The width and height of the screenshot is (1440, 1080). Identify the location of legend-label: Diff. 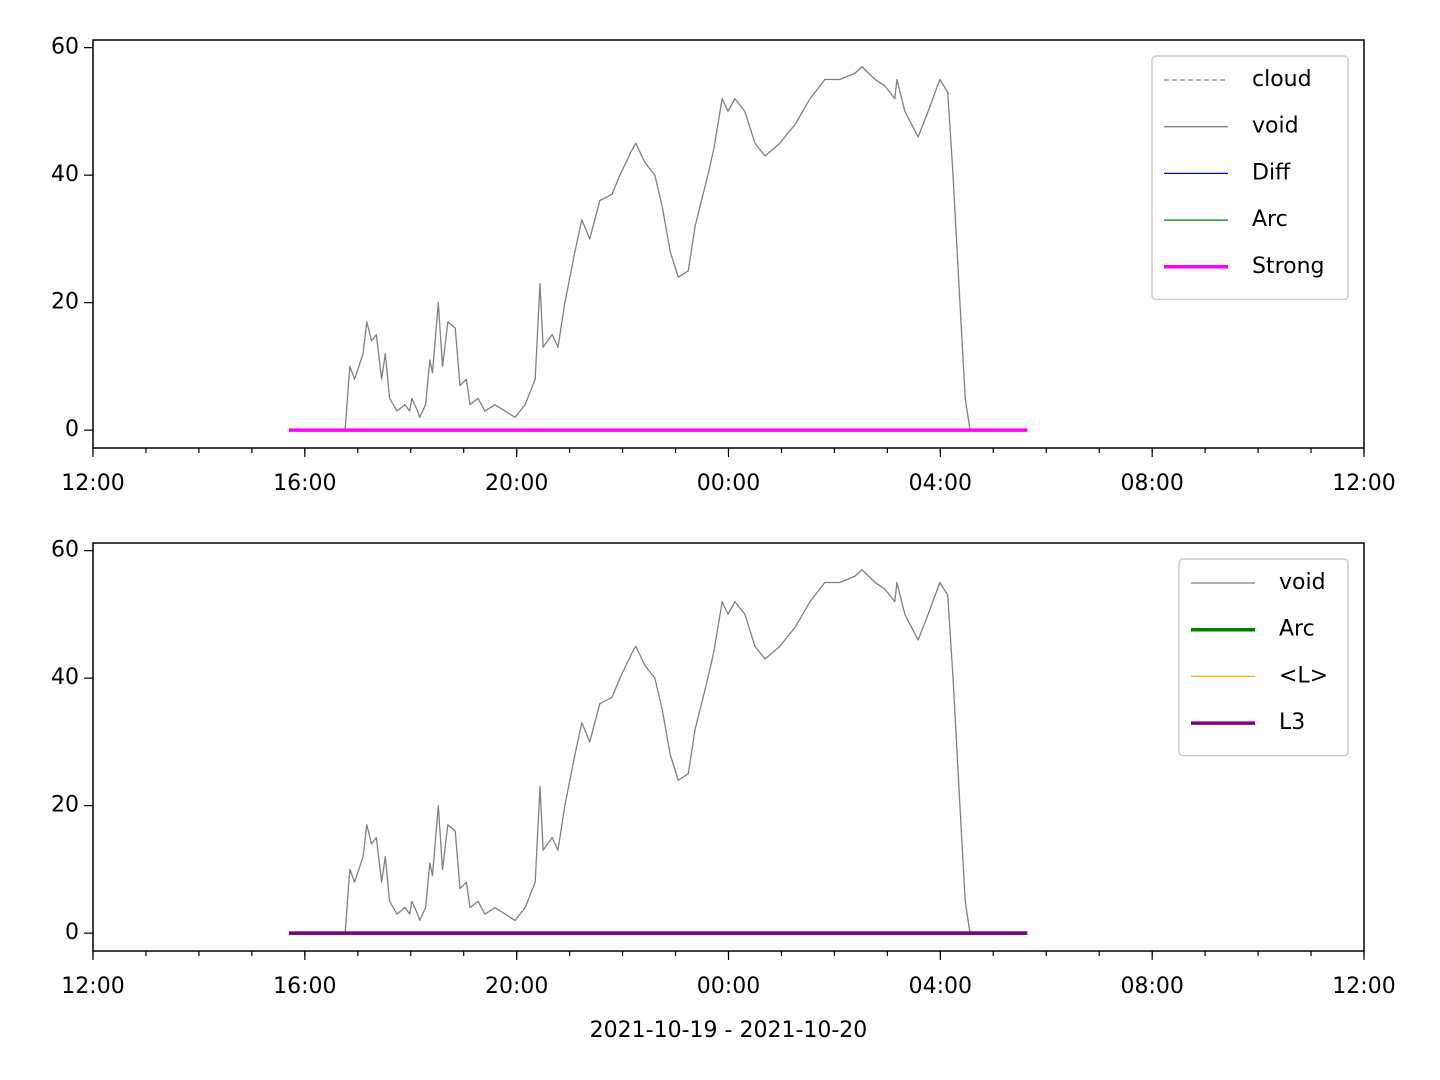
(1271, 172).